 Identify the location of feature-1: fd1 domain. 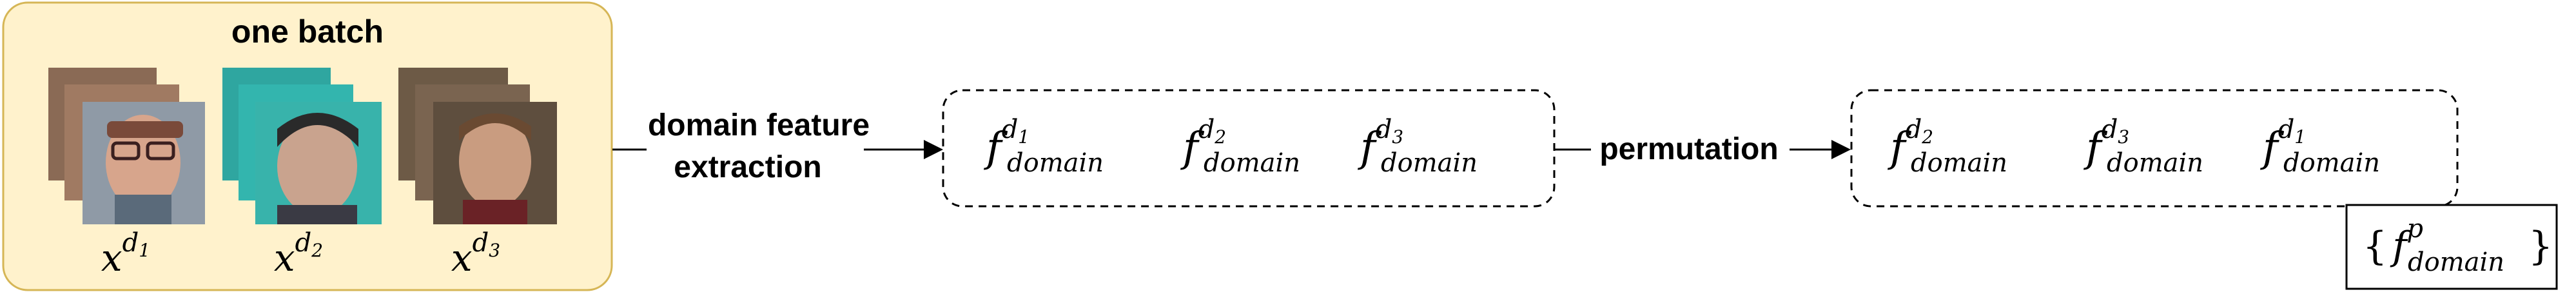
(1044, 146).